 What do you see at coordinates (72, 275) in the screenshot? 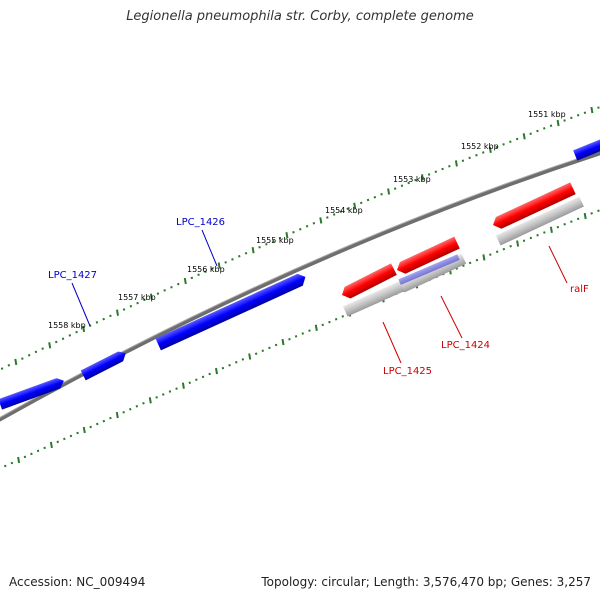
I see `gene-label-lpc1427: LPC_1427` at bounding box center [72, 275].